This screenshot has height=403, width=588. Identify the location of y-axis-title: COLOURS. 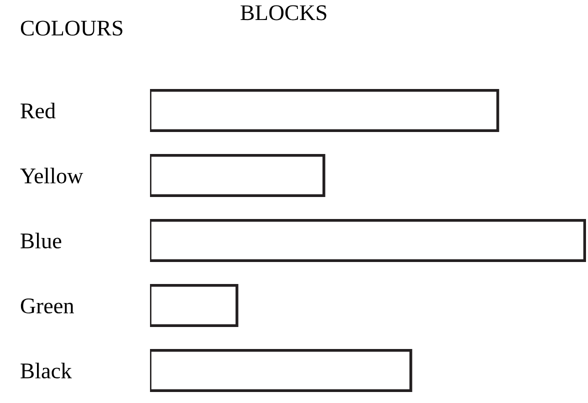
(71, 28).